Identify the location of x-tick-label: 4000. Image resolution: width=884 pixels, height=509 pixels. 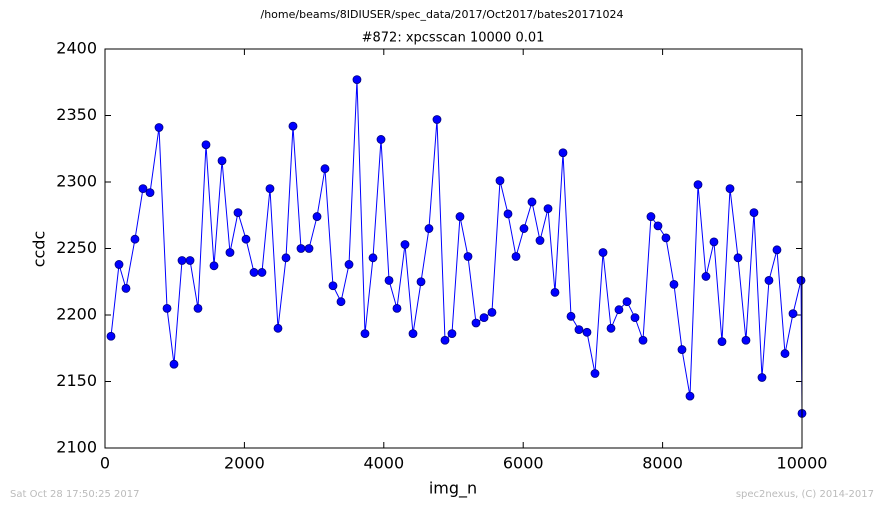
(383, 463).